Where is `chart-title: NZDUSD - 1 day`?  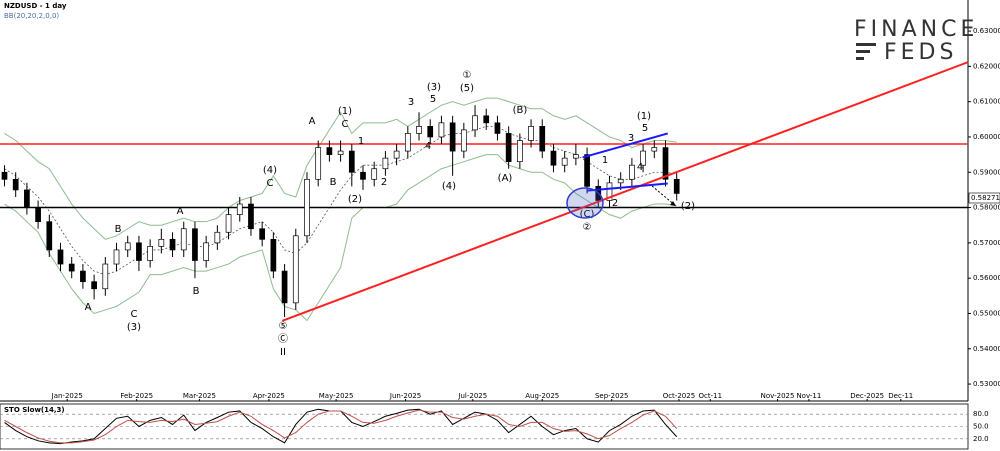
chart-title: NZDUSD - 1 day is located at coordinates (35, 6).